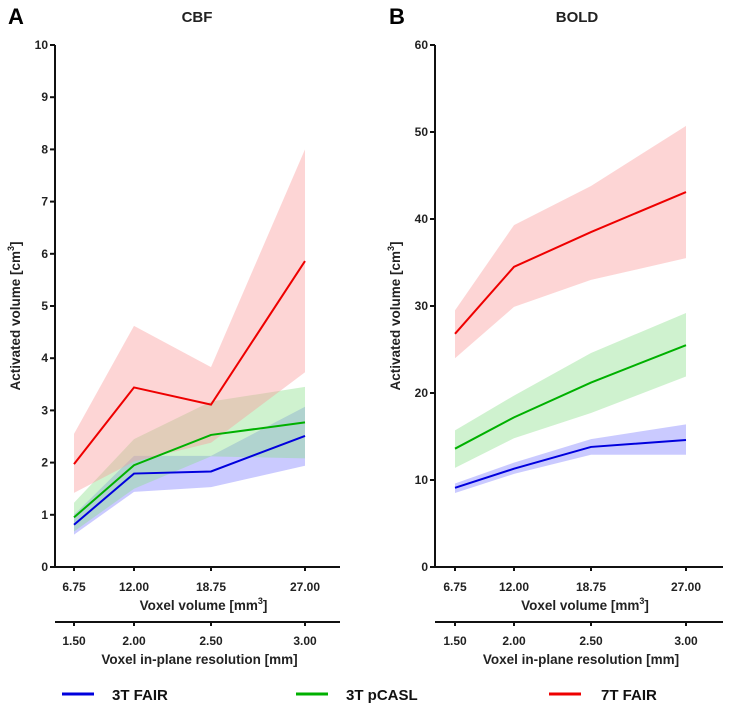  Describe the element at coordinates (629, 695) in the screenshot. I see `legend-label: 7T FAIR` at that location.